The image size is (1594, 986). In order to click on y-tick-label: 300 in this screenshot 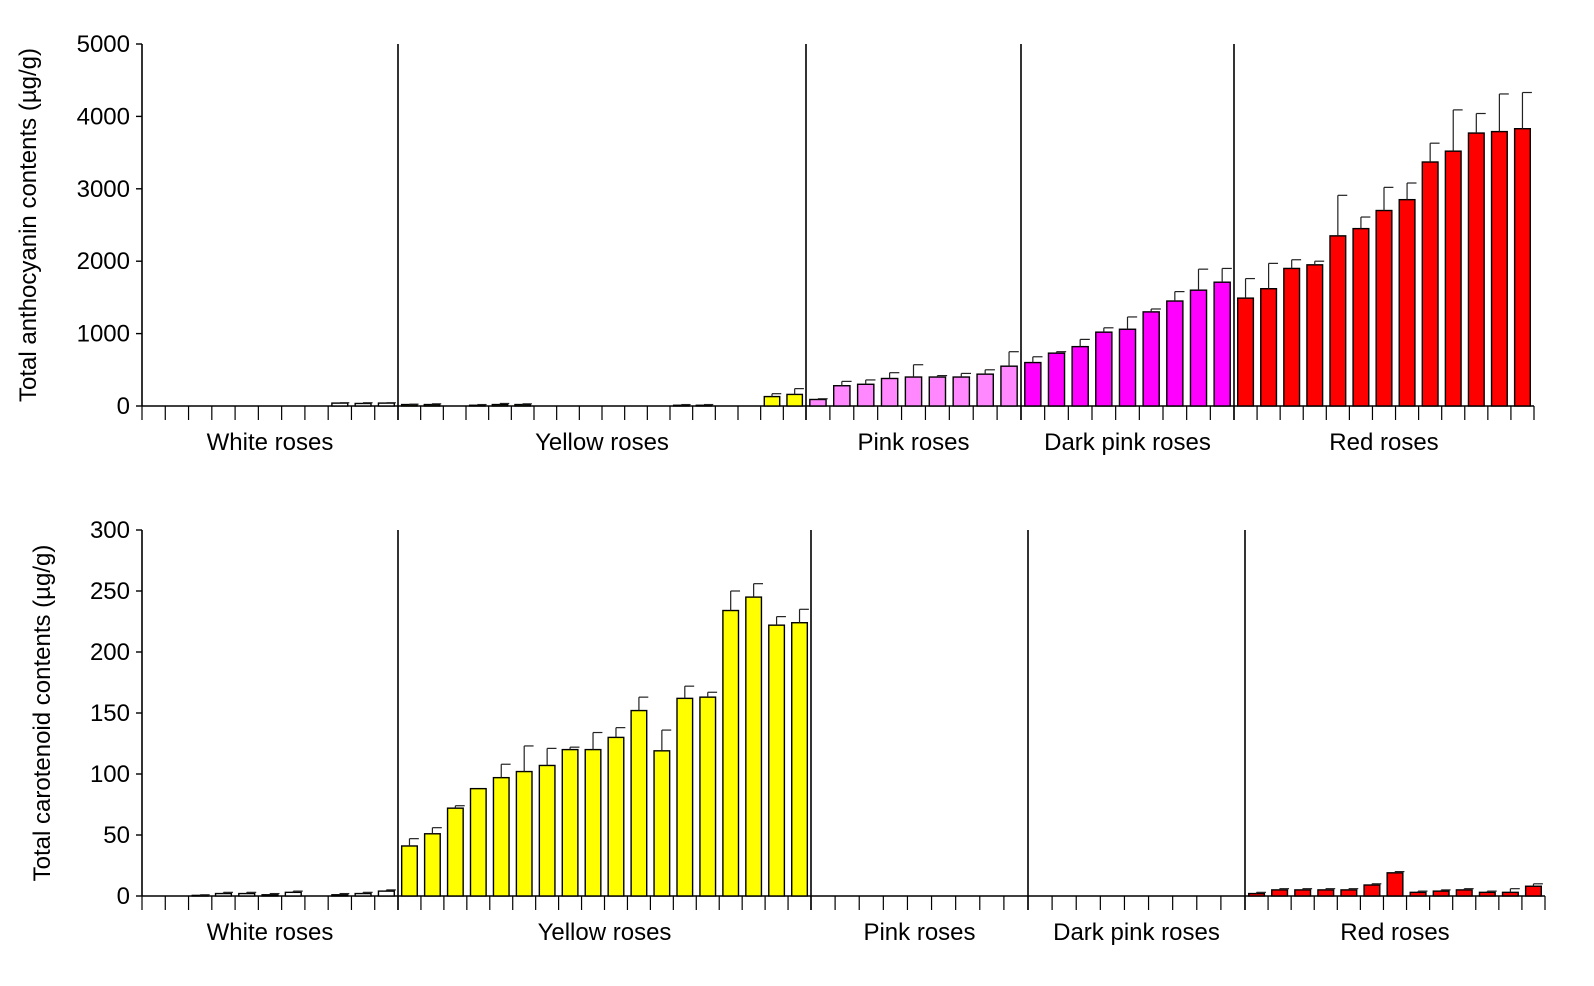, I will do `click(110, 530)`.